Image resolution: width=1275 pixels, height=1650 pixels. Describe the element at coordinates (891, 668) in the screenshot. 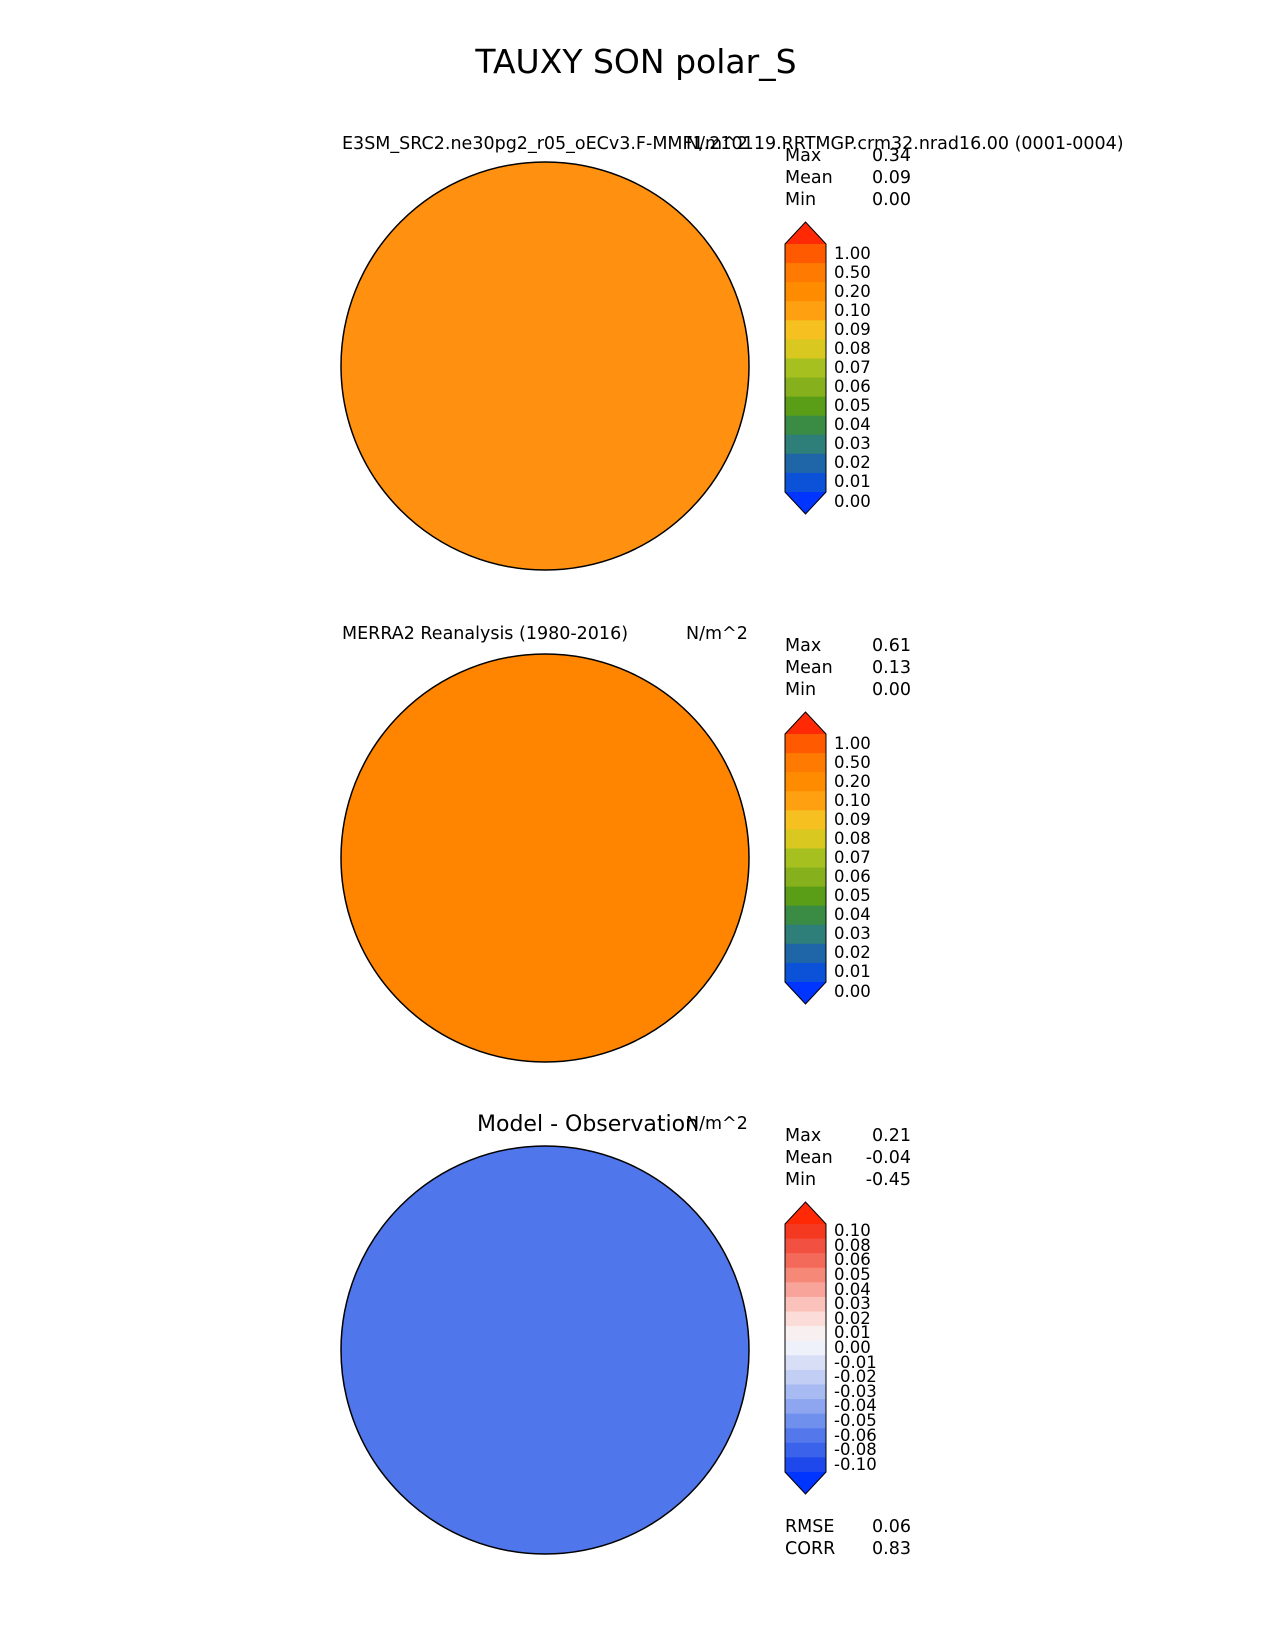

I see `panel2-mean-value: 0.13` at that location.